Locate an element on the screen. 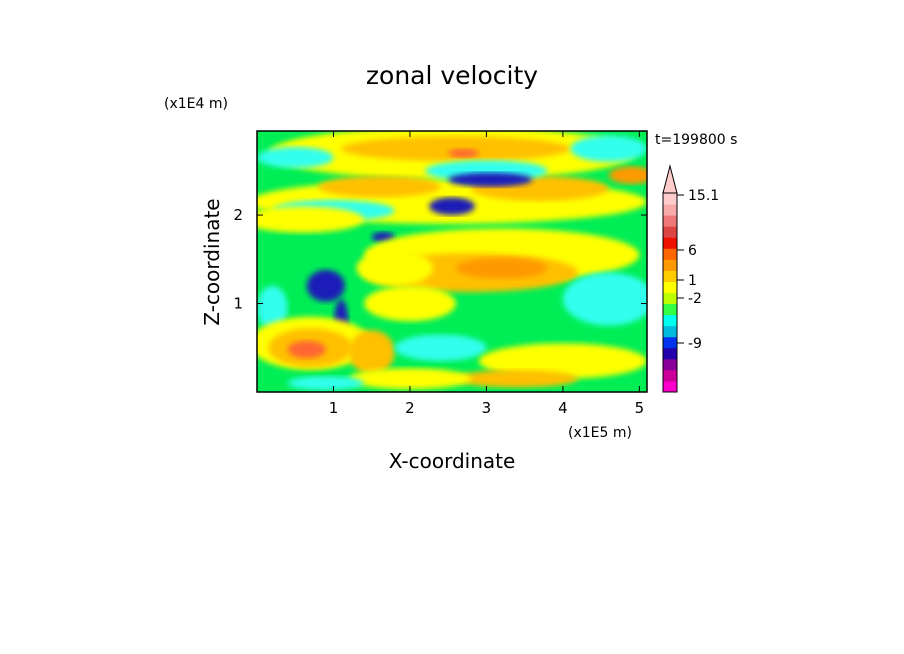 This screenshot has height=654, width=904. colorbar-frame is located at coordinates (670, 292).